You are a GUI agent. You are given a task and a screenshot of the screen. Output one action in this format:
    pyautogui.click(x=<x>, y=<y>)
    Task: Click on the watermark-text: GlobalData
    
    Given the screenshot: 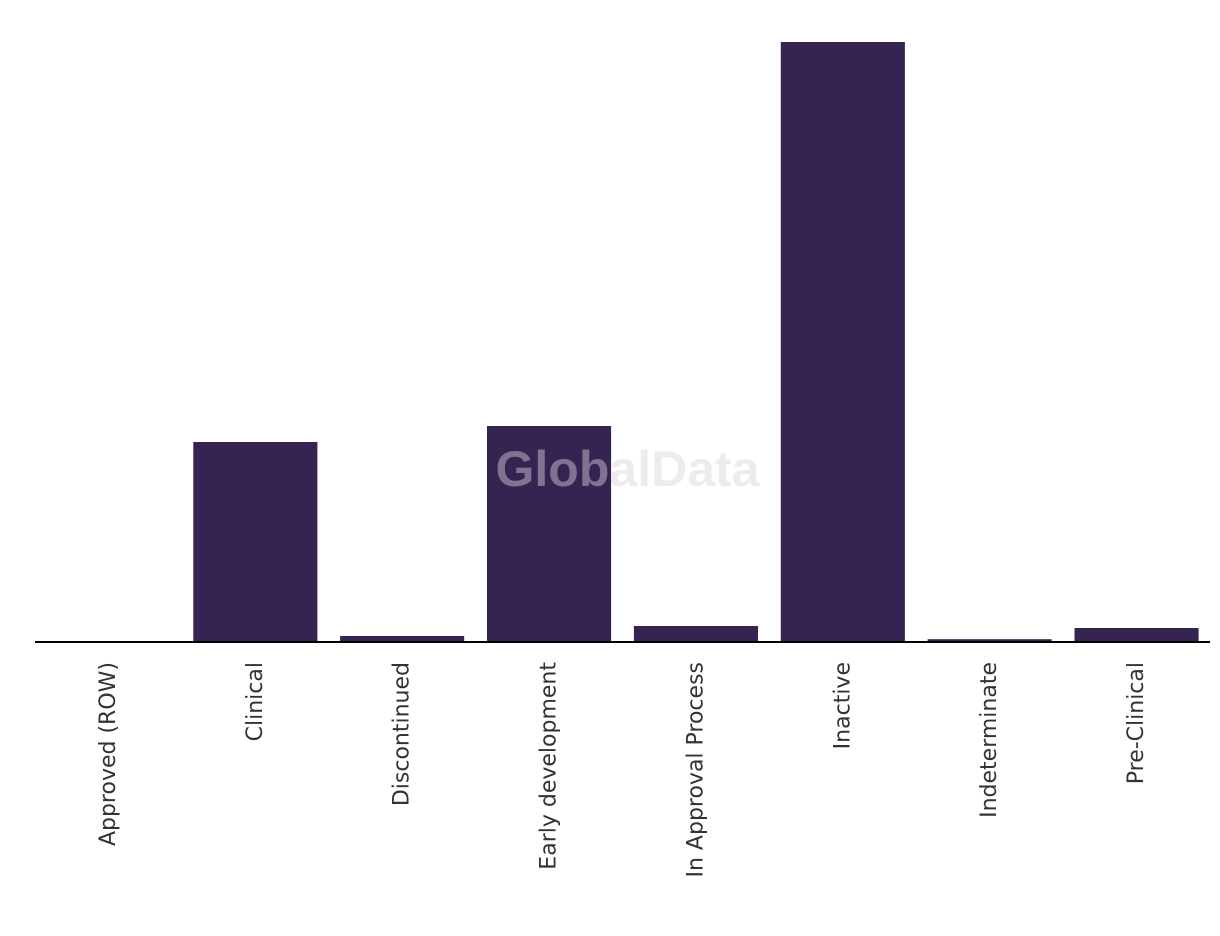 What is the action you would take?
    pyautogui.click(x=628, y=469)
    